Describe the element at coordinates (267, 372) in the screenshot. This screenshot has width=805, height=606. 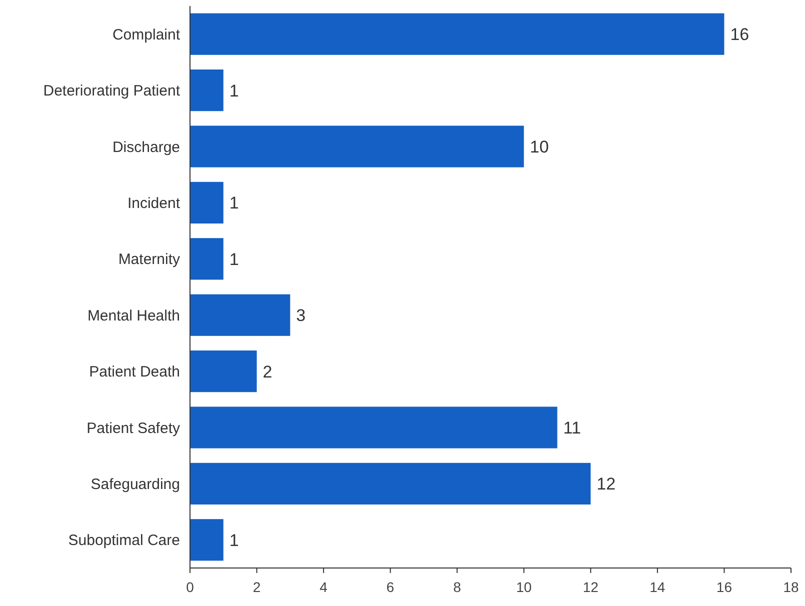
I see `data-label: 2` at that location.